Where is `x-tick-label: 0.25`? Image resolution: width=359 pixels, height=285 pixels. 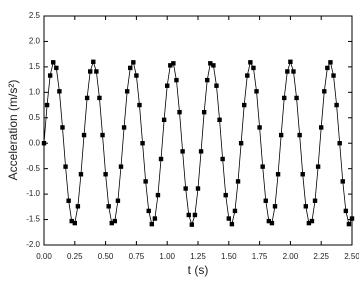
x-tick-label: 0.25 is located at coordinates (75, 256).